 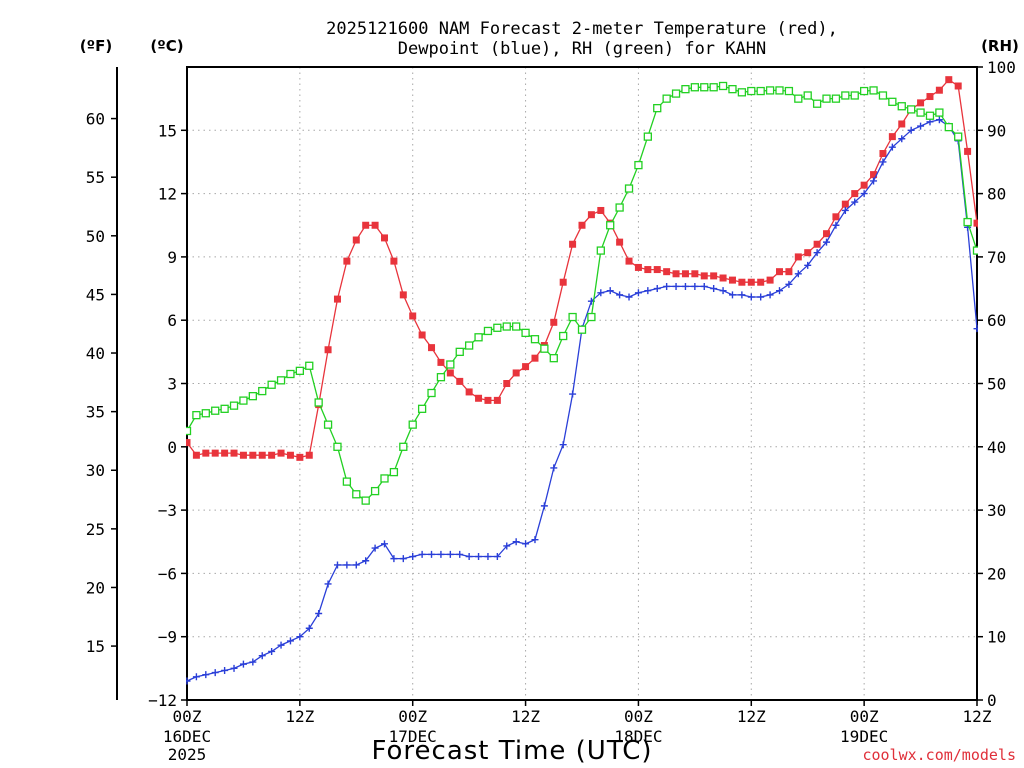 What do you see at coordinates (996, 510) in the screenshot?
I see `rh-tick-label: 30` at bounding box center [996, 510].